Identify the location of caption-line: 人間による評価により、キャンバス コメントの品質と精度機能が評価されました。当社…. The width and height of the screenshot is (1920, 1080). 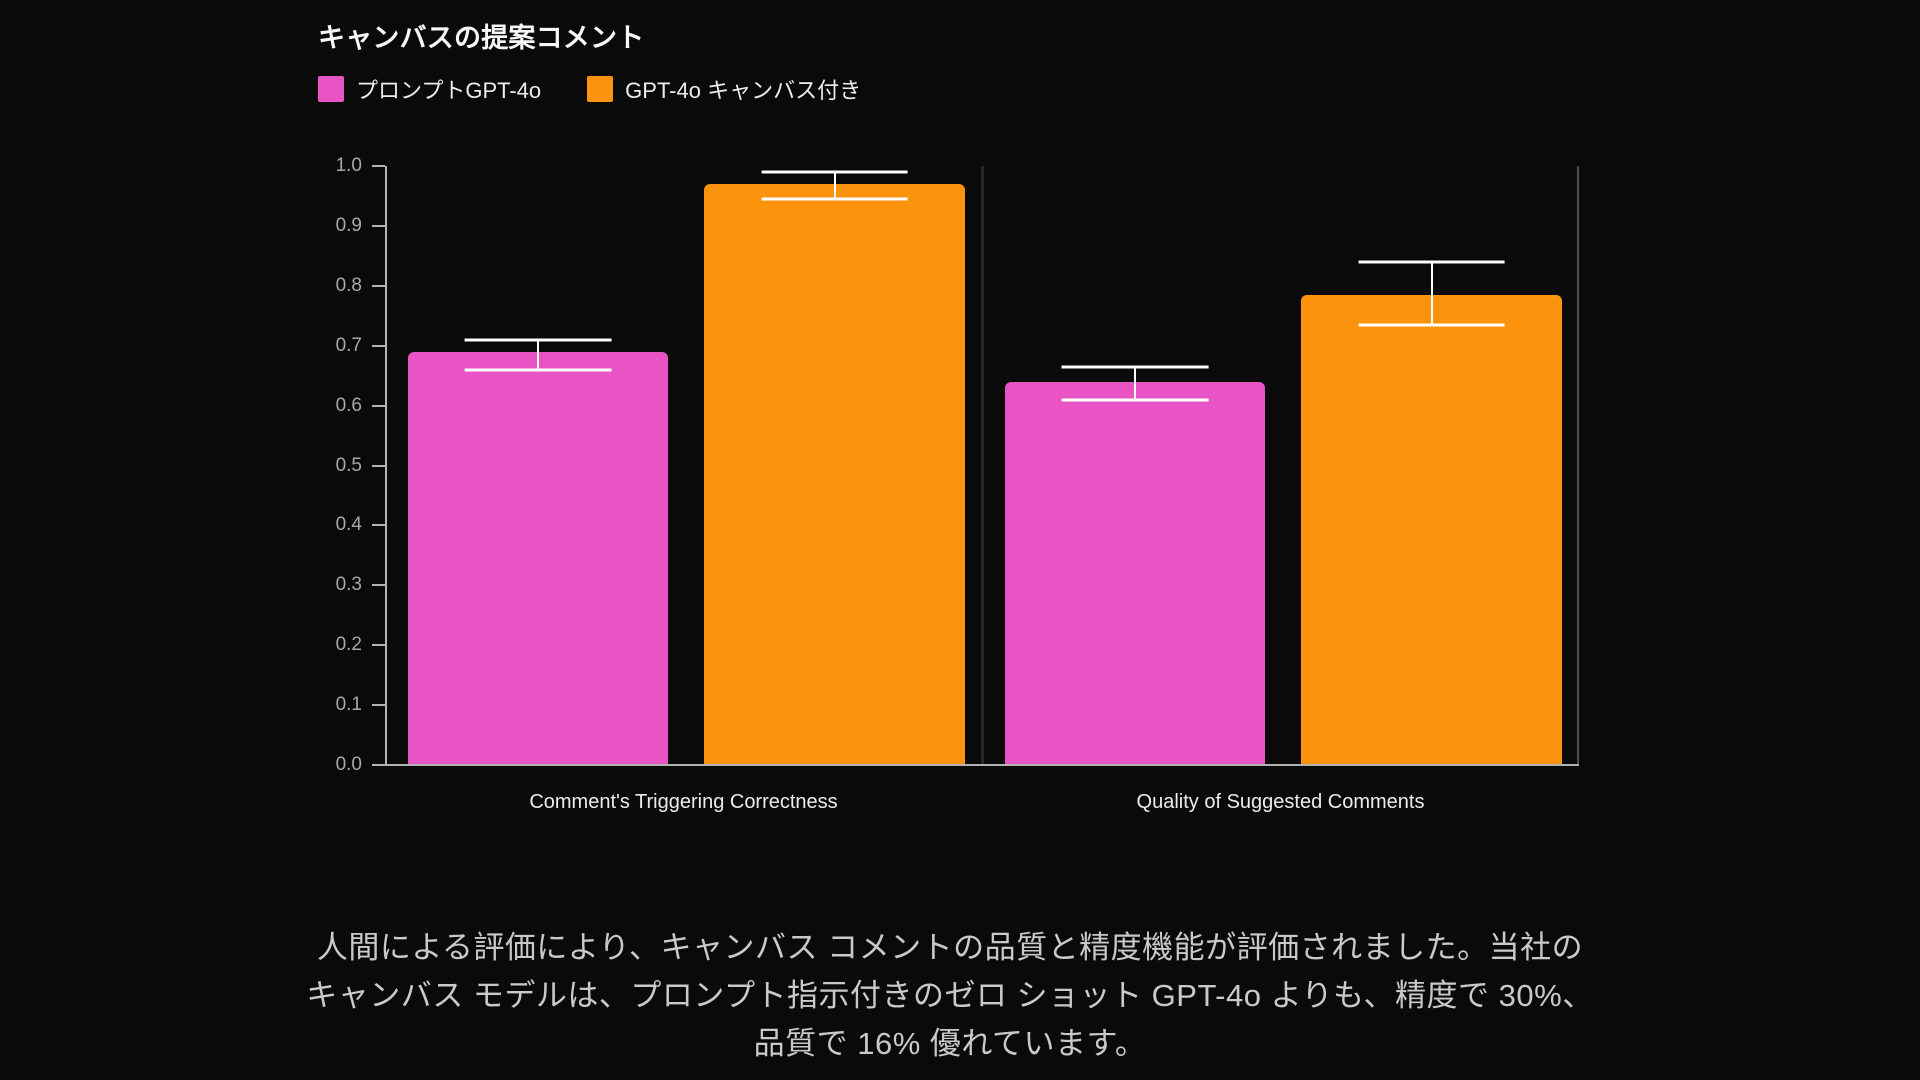
(950, 947).